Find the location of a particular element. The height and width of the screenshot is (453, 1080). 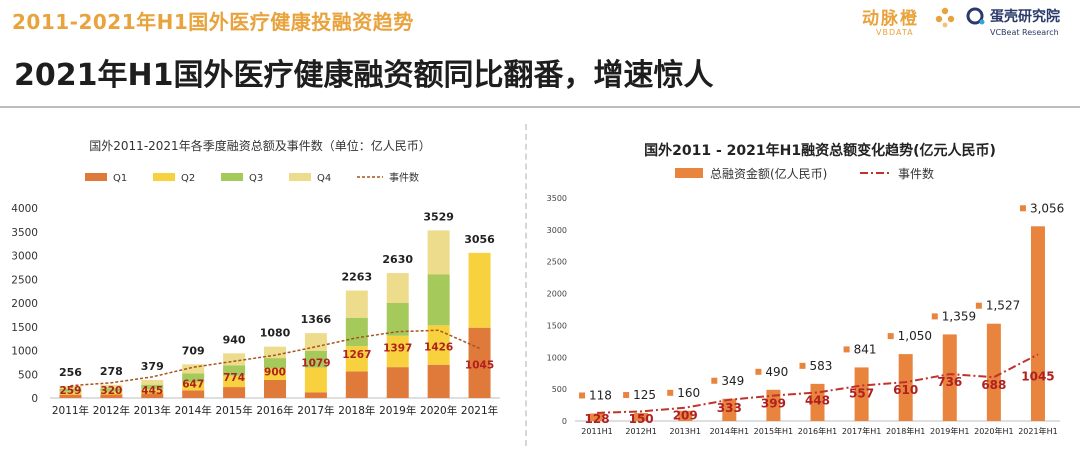

value-label: 160 is located at coordinates (688, 393).